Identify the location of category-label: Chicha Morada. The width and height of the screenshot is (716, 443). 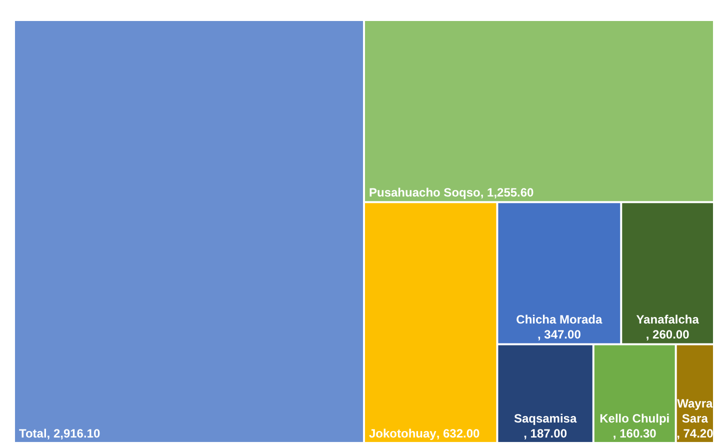
(559, 319).